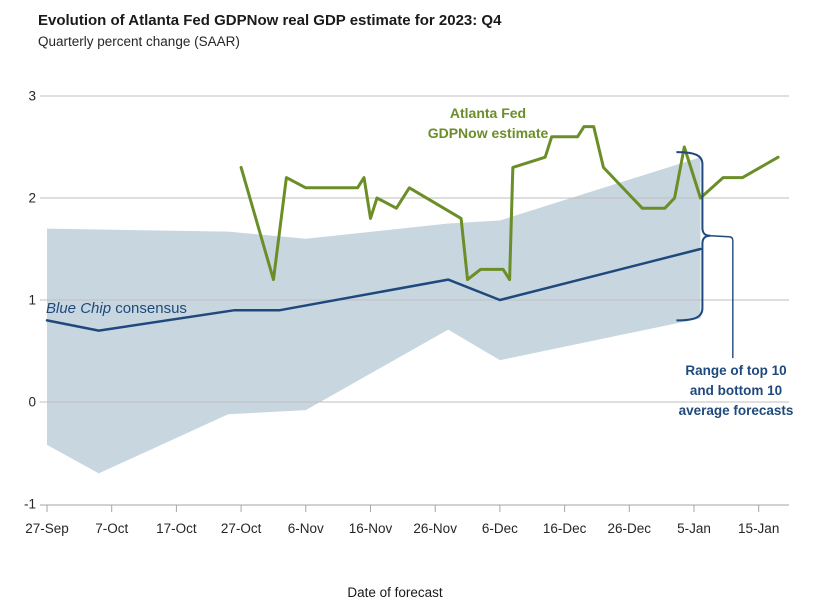 This screenshot has width=817, height=608. I want to click on gdpnow-series-label: Atlanta Fed GDPNow estimate, so click(488, 123).